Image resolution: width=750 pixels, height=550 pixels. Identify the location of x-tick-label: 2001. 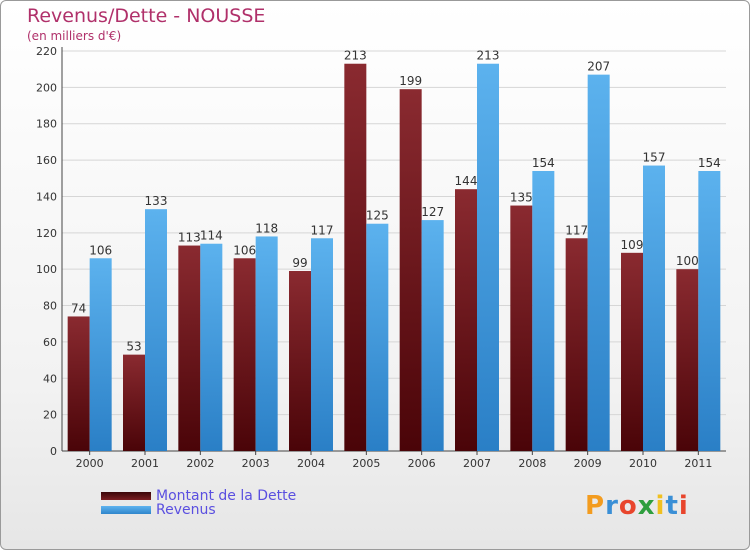
(145, 463).